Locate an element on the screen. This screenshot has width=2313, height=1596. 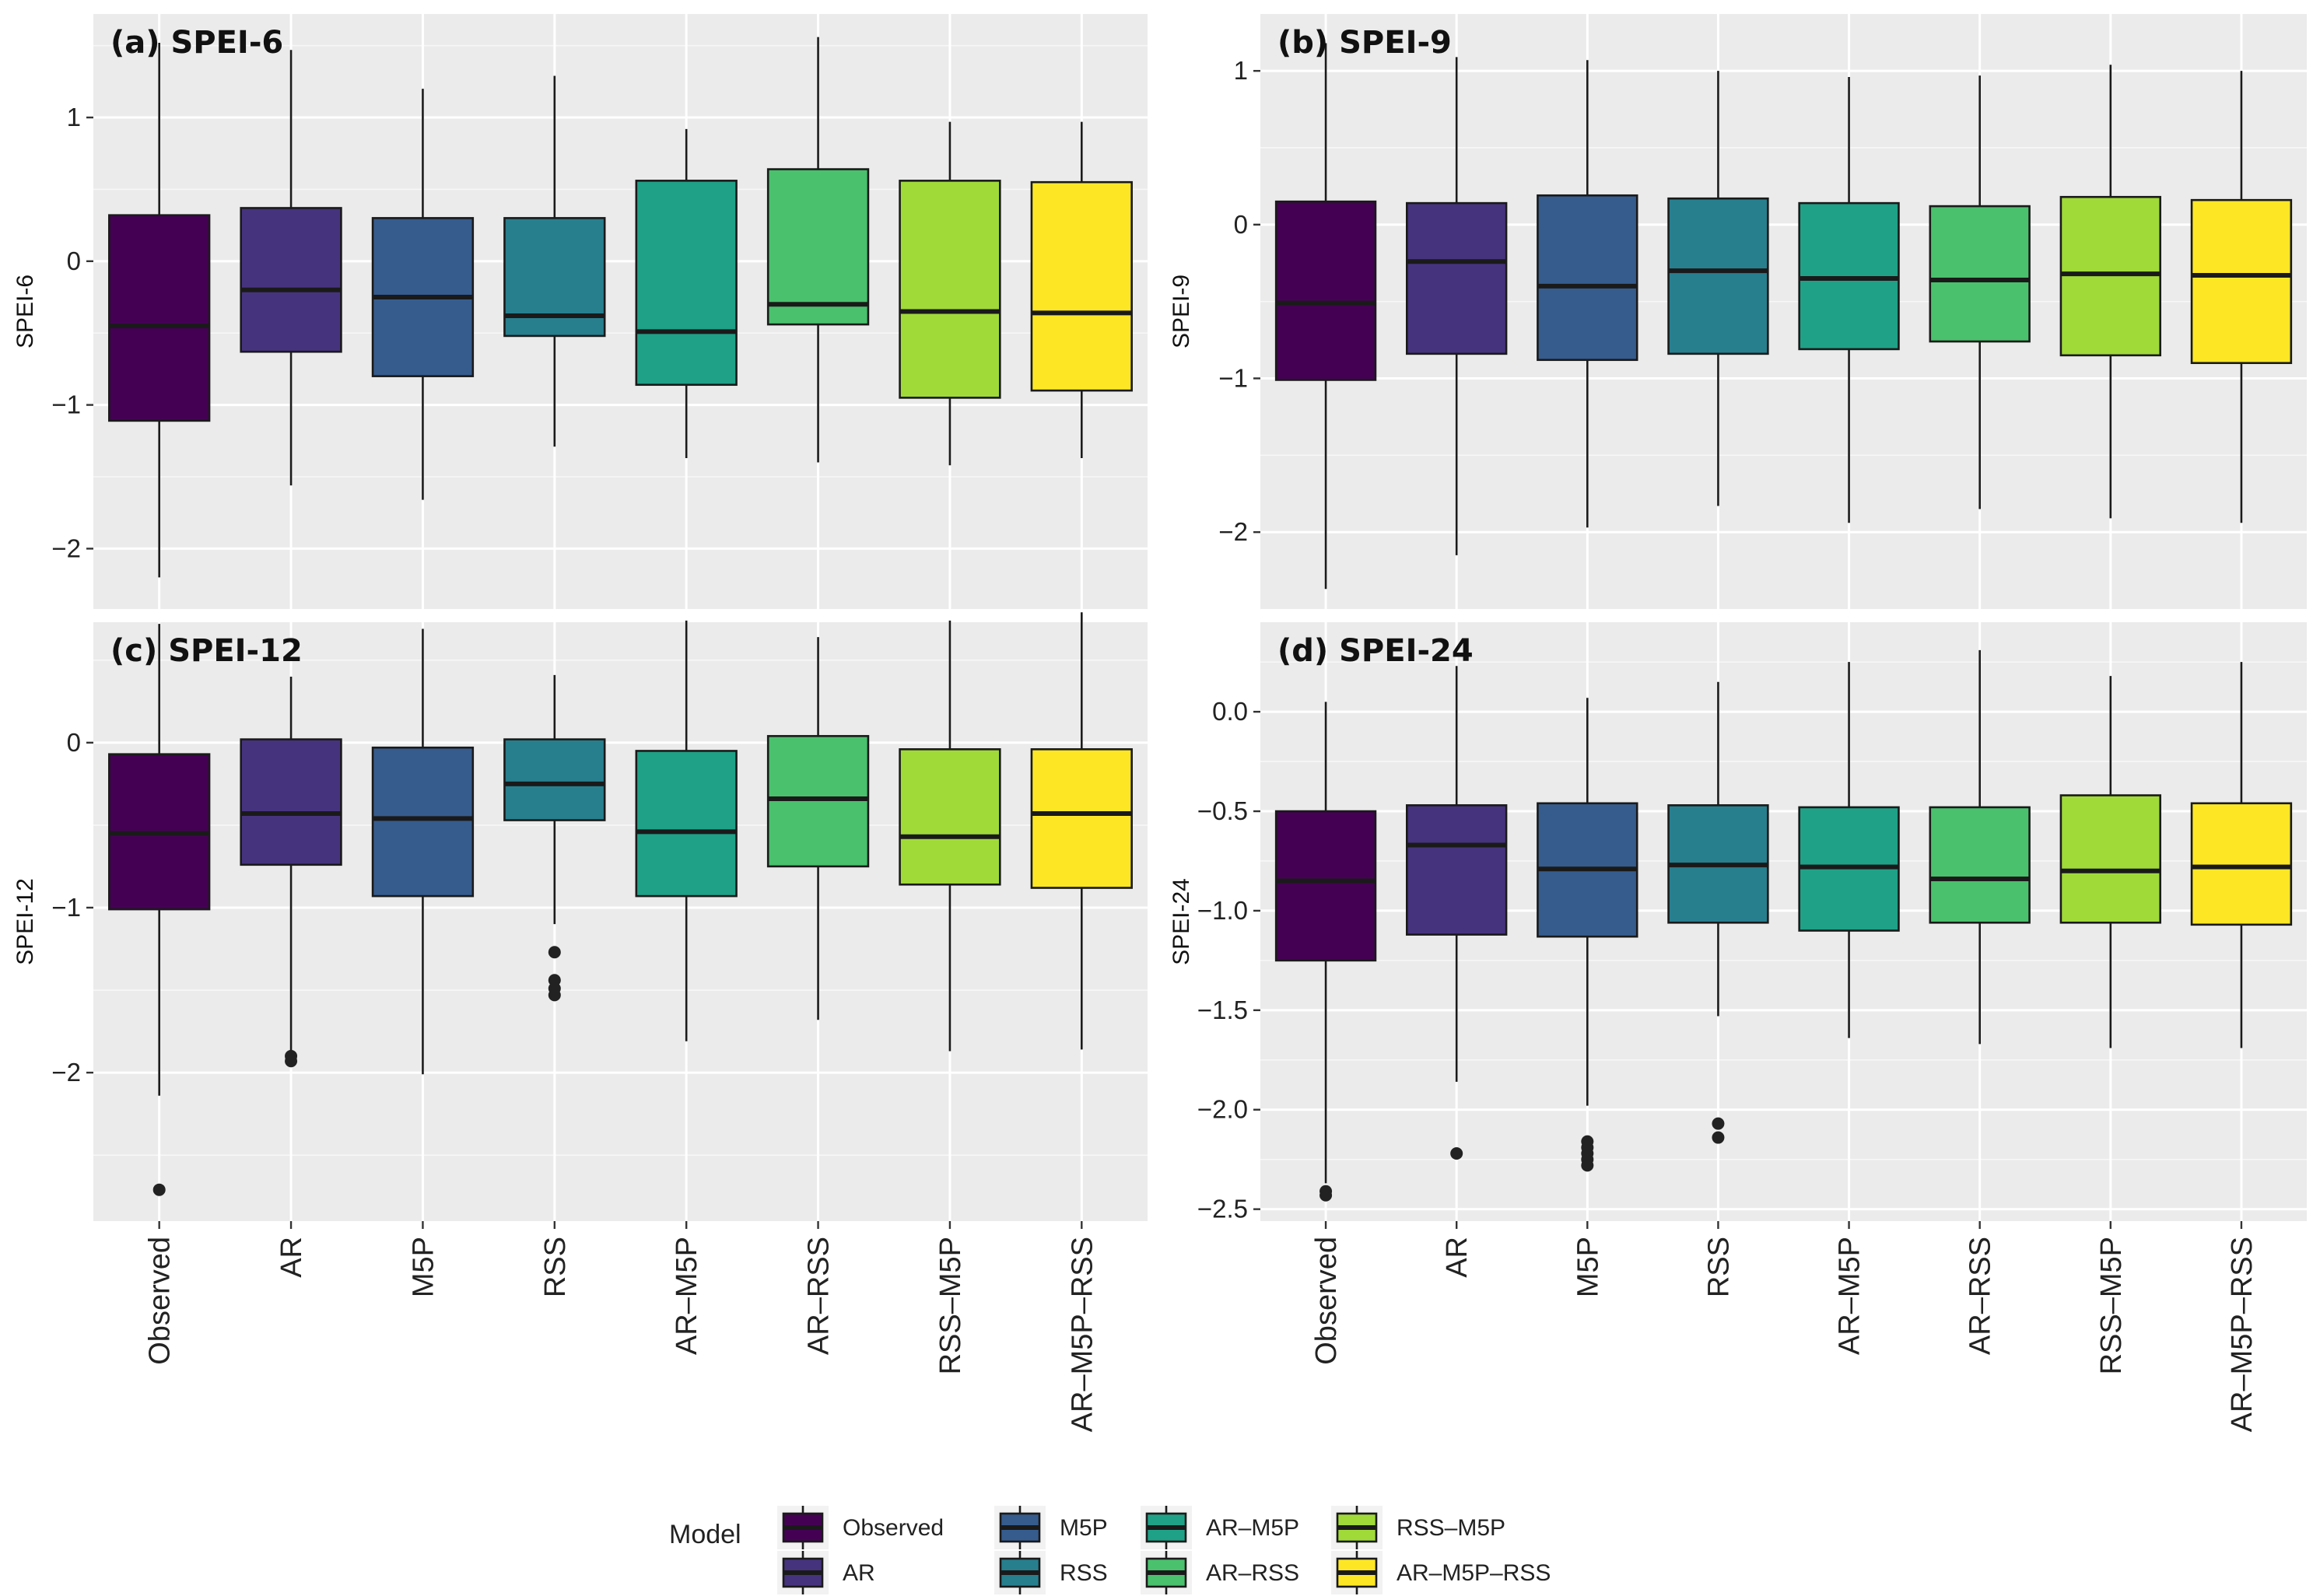
legend-item: M5P is located at coordinates (1051, 1528).